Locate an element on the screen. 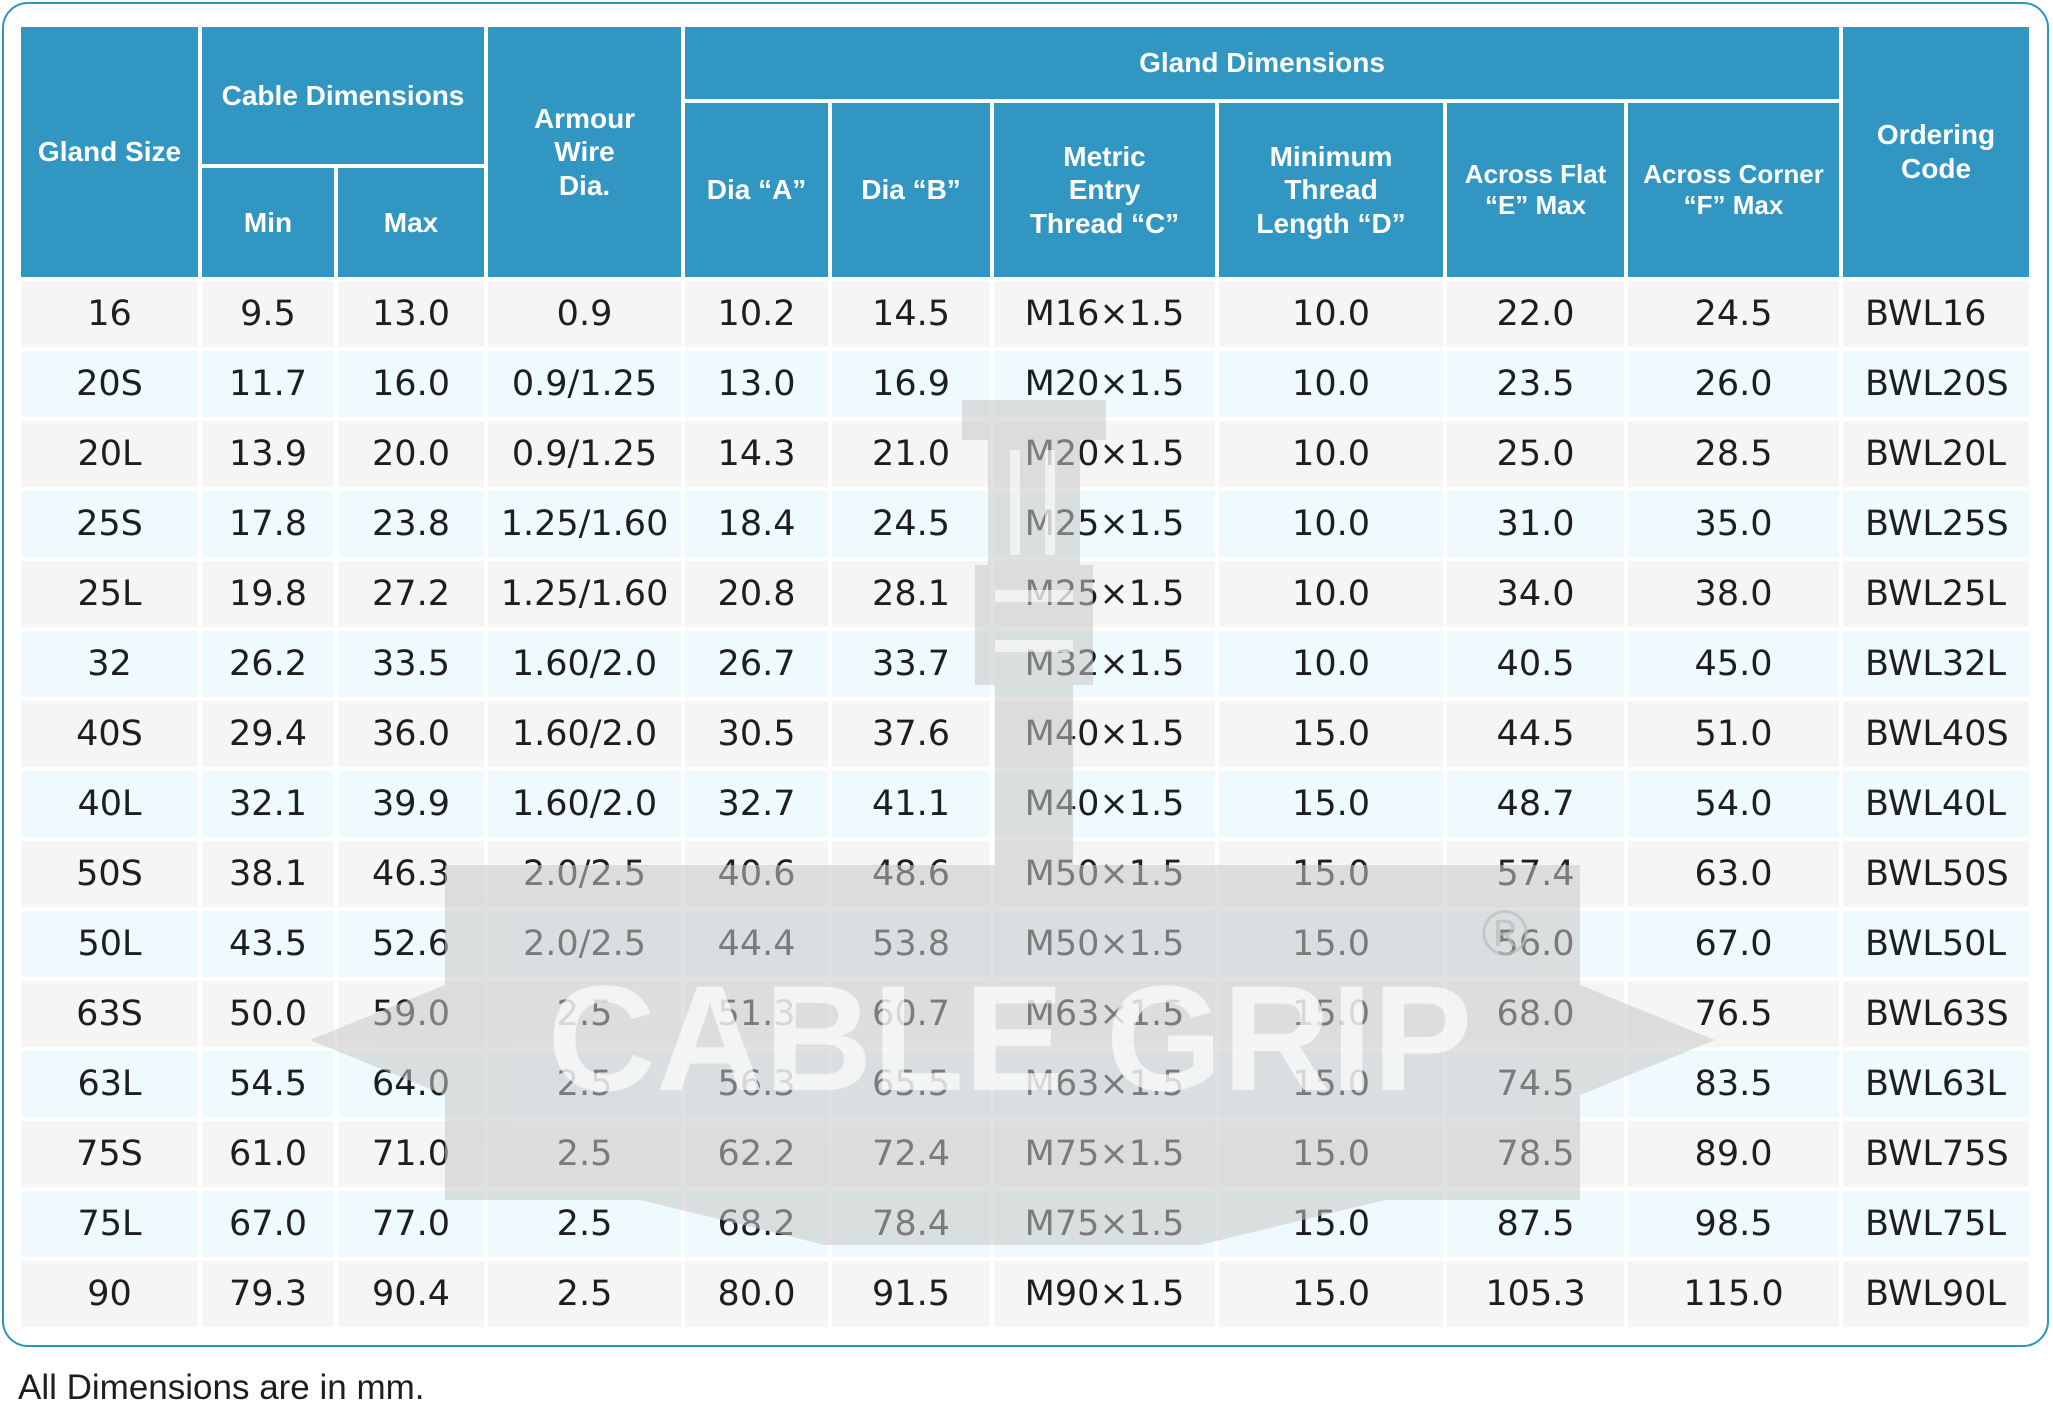 The width and height of the screenshot is (2053, 1408). across-flat-cell: 57.4 is located at coordinates (1536, 874).